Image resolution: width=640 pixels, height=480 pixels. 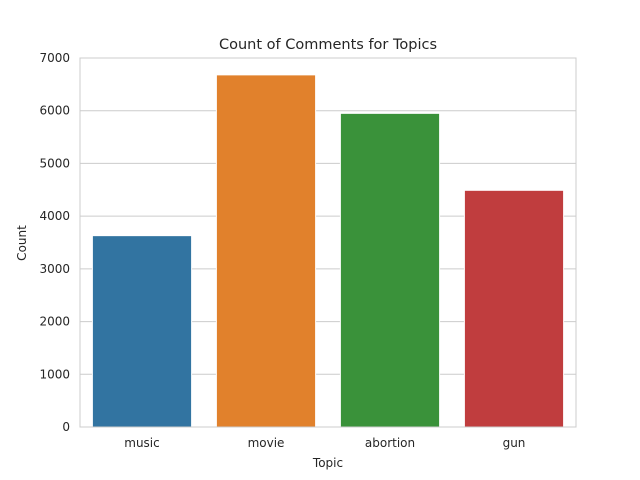 I want to click on y-tick-label: 1000, so click(x=54, y=374).